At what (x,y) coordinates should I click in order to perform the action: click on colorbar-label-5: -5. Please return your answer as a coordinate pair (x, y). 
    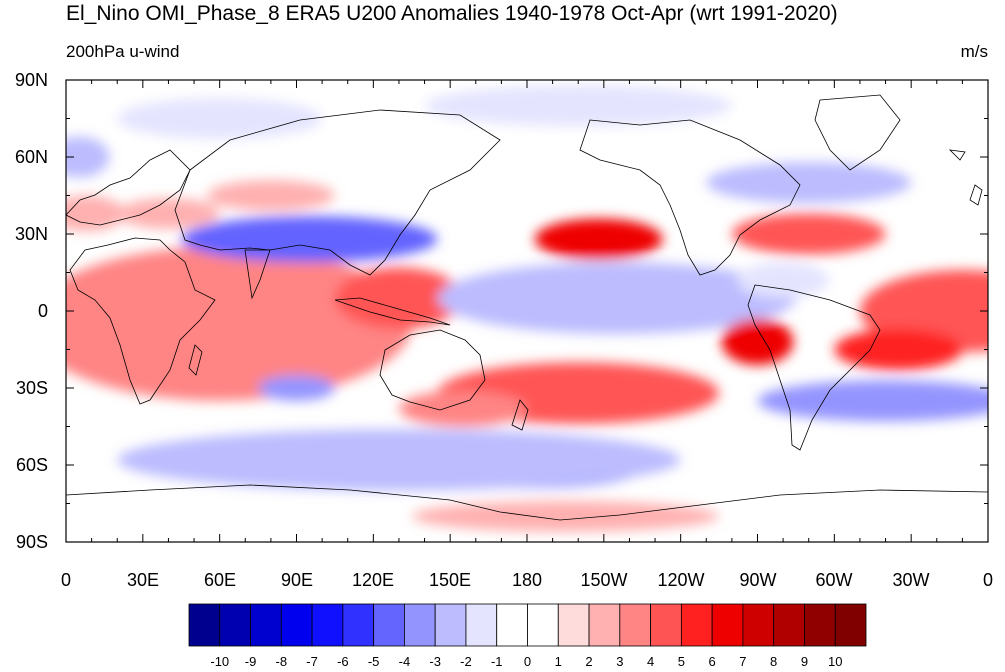
    Looking at the image, I should click on (373, 661).